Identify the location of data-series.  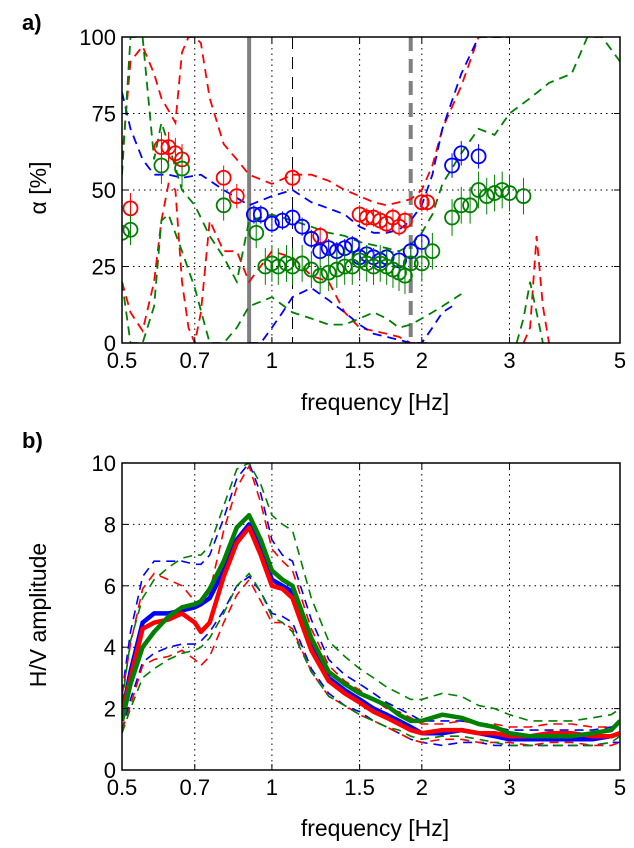
(327, 213).